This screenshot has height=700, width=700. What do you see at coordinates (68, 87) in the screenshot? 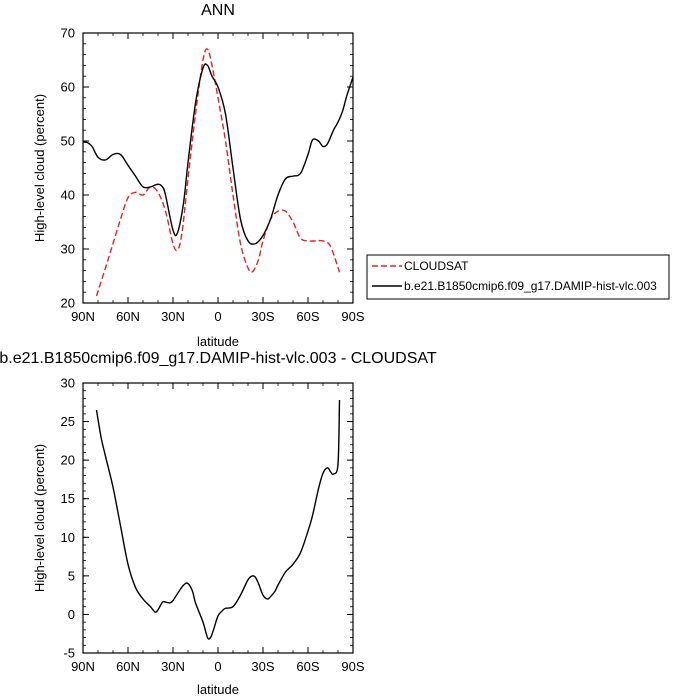
I see `y-tick-label: 60` at bounding box center [68, 87].